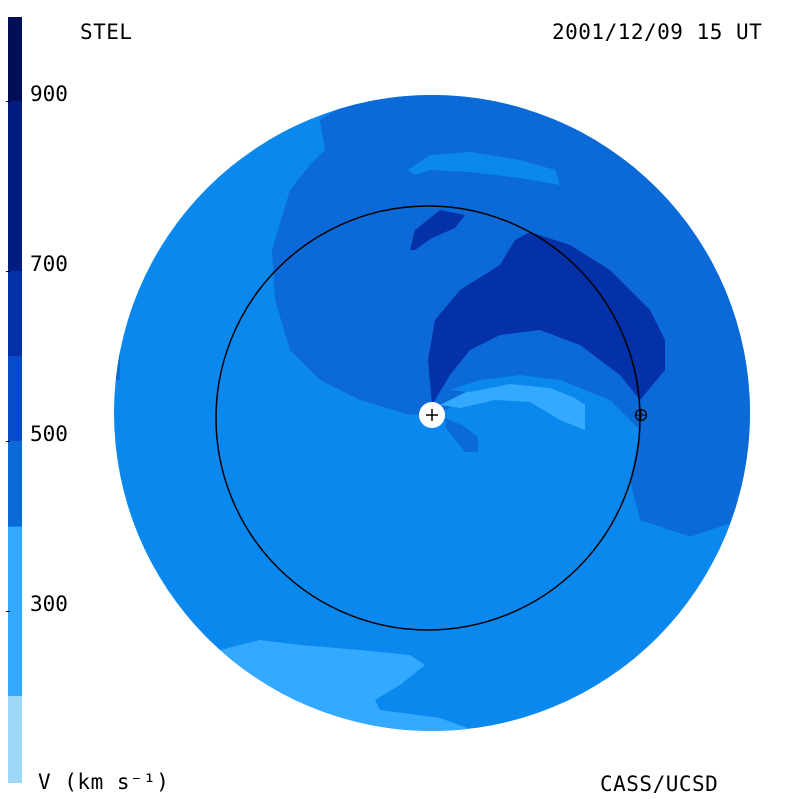 The height and width of the screenshot is (800, 800). What do you see at coordinates (49, 434) in the screenshot?
I see `colorbar-tick-label: 500` at bounding box center [49, 434].